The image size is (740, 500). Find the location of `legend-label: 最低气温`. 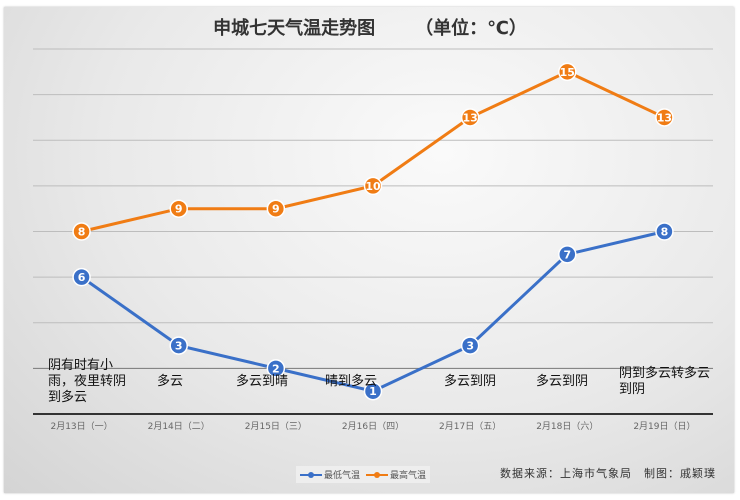

legend-label: 最低气温 is located at coordinates (342, 476).